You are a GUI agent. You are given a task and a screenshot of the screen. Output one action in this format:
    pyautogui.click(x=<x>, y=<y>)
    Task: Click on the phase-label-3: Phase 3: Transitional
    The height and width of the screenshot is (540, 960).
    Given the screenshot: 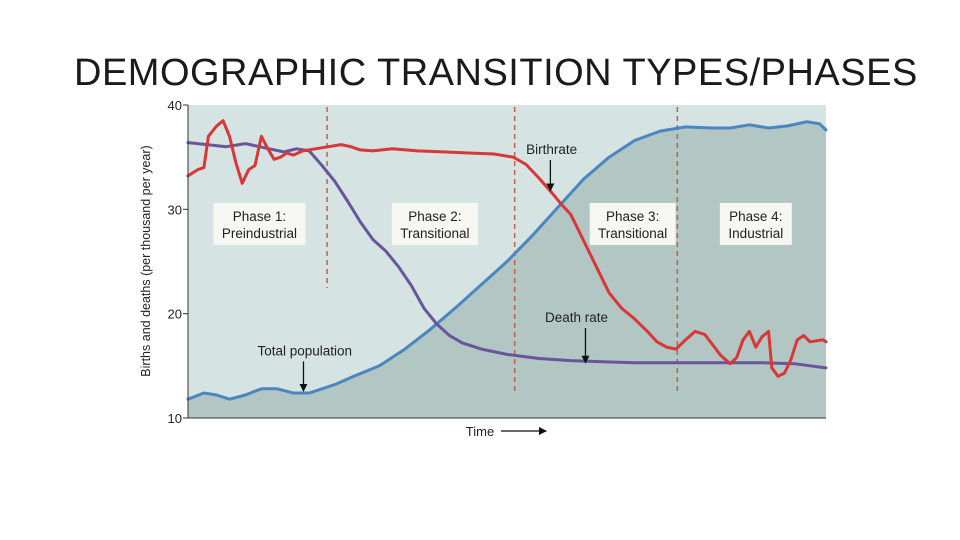 What is the action you would take?
    pyautogui.click(x=632, y=223)
    